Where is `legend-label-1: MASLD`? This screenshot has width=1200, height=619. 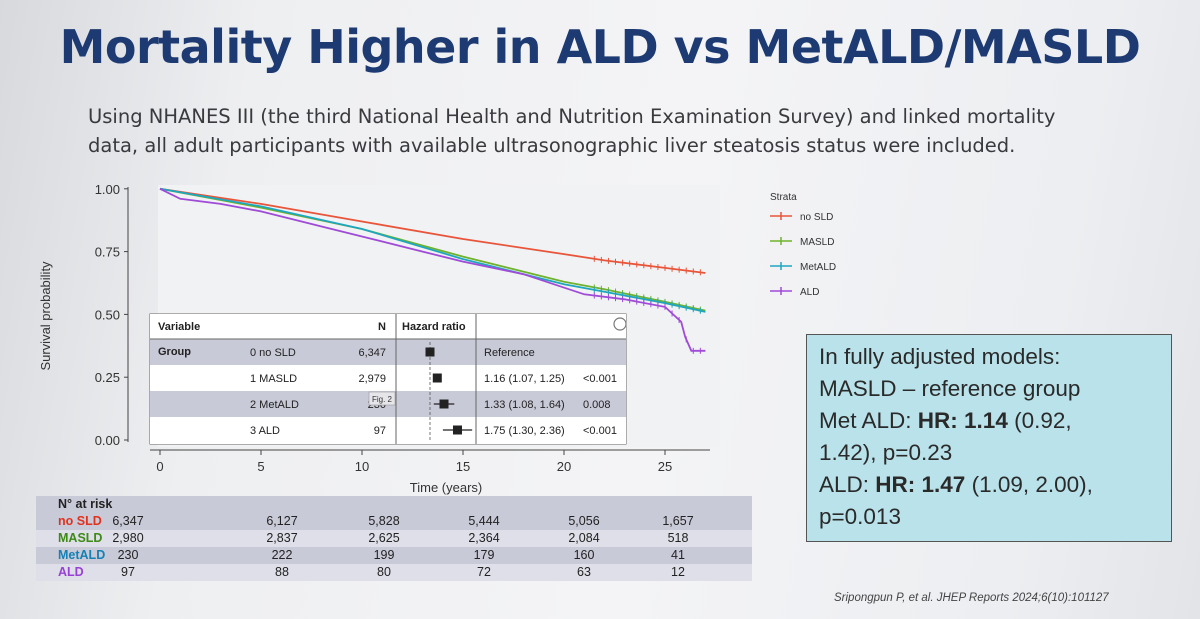
legend-label-1: MASLD is located at coordinates (817, 242).